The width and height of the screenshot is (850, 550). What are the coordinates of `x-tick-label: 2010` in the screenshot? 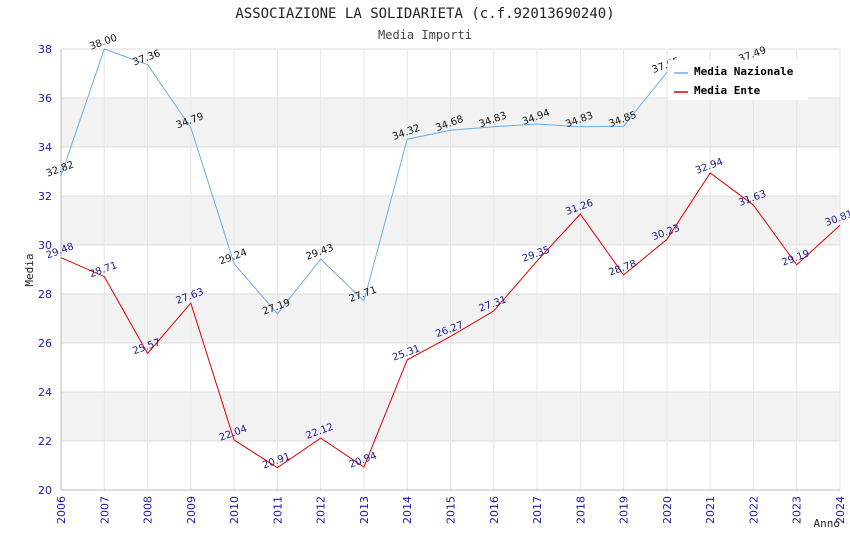 It's located at (234, 510).